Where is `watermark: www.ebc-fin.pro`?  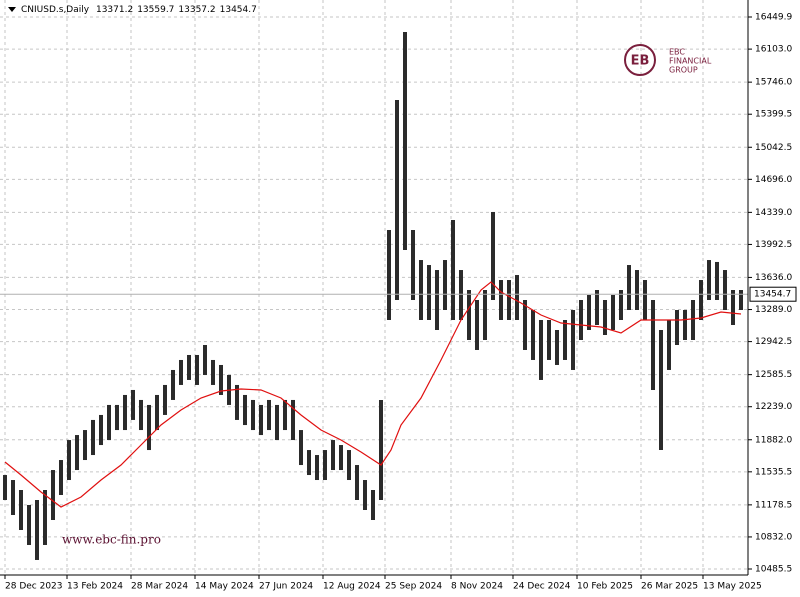 watermark: www.ebc-fin.pro is located at coordinates (111, 540).